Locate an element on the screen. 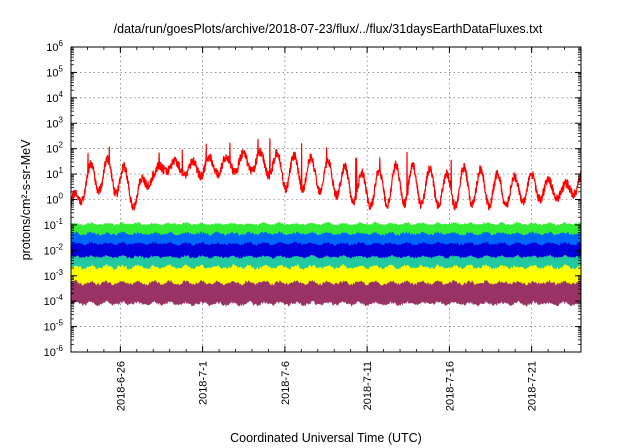 This screenshot has width=640, height=448. y-tick-label: 10⁵ is located at coordinates (54, 71).